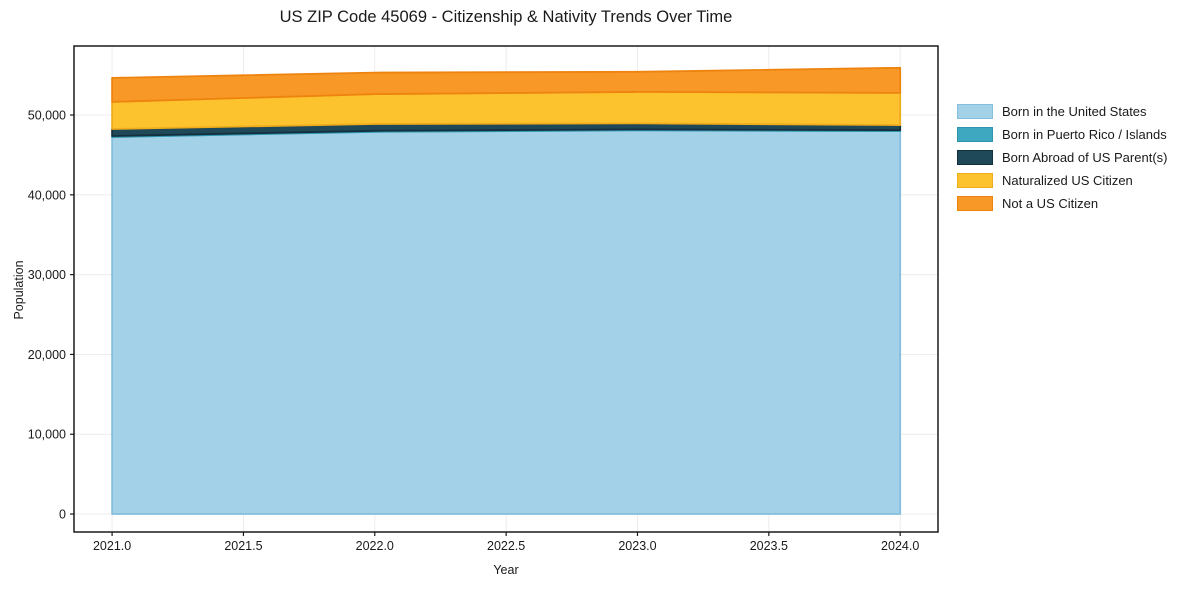 Image resolution: width=1189 pixels, height=590 pixels. I want to click on y-tick-label: 0, so click(62, 515).